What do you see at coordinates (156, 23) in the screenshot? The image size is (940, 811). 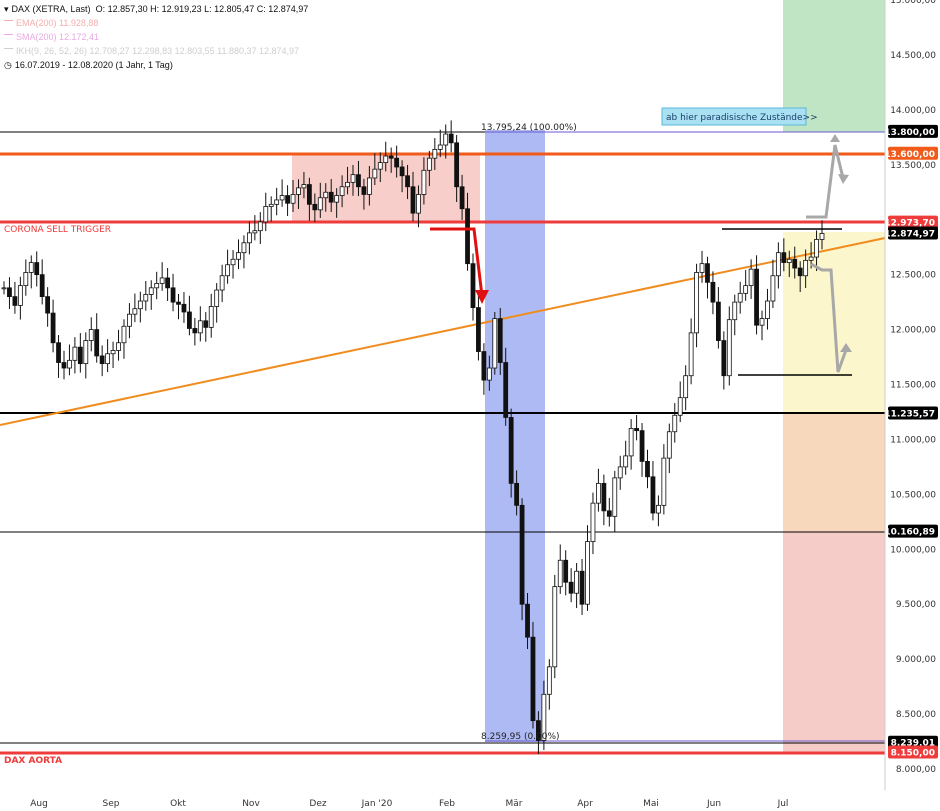 I see `legend-ema: EMA(200) 11.928,88` at bounding box center [156, 23].